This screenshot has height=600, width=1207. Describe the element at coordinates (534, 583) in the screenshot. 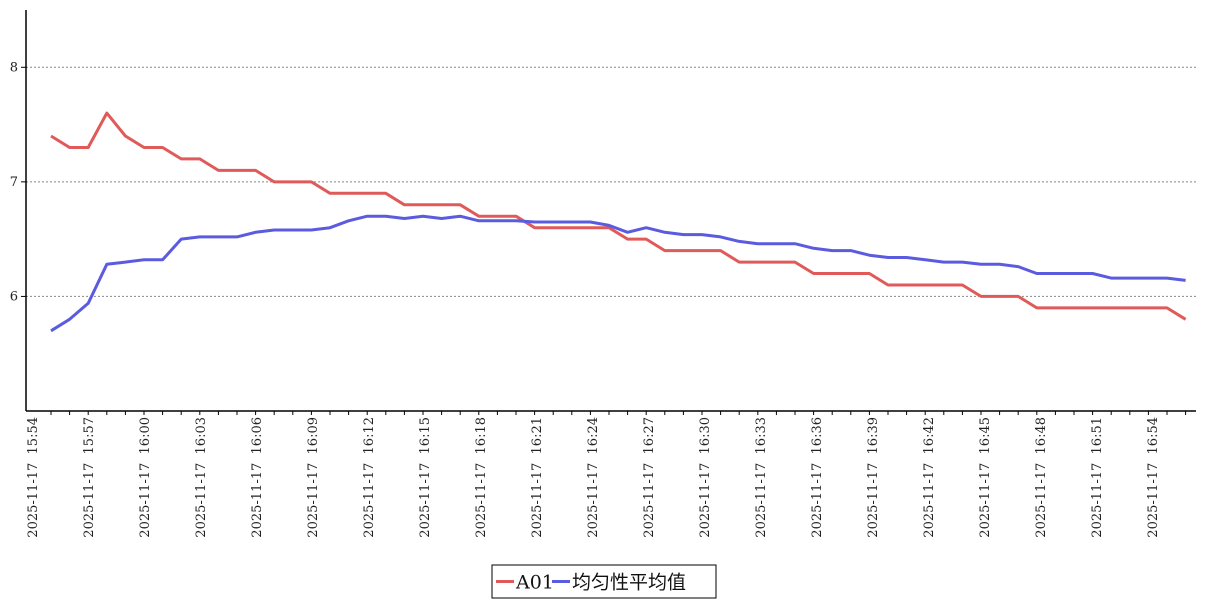

I see `legend-label: A01` at that location.